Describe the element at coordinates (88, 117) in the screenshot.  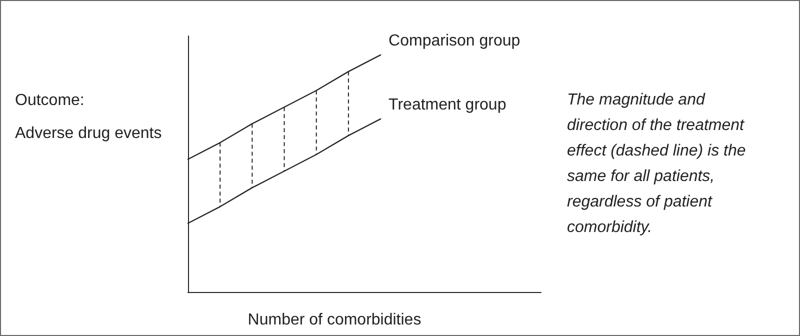
I see `y-axis-title: Outcome: Adverse drug events` at that location.